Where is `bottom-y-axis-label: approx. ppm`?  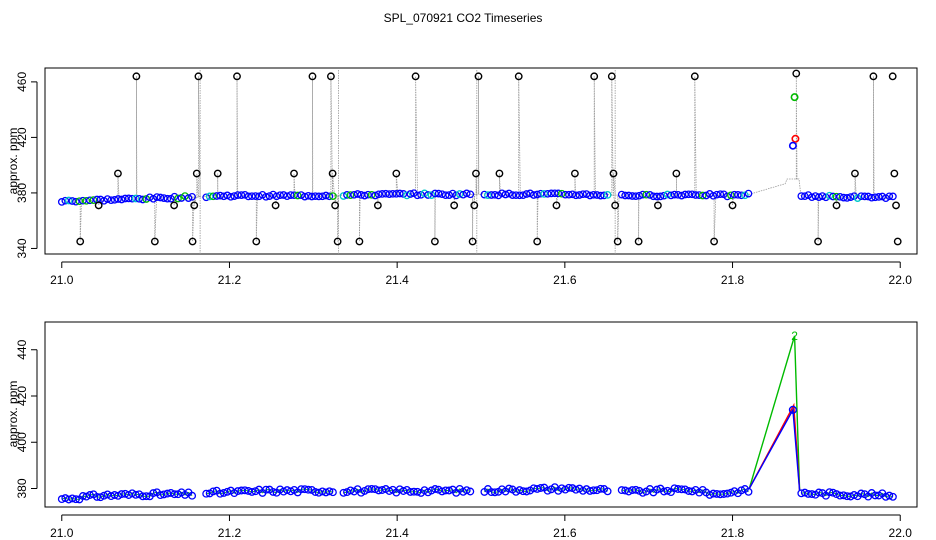 bottom-y-axis-label: approx. ppm is located at coordinates (13, 414).